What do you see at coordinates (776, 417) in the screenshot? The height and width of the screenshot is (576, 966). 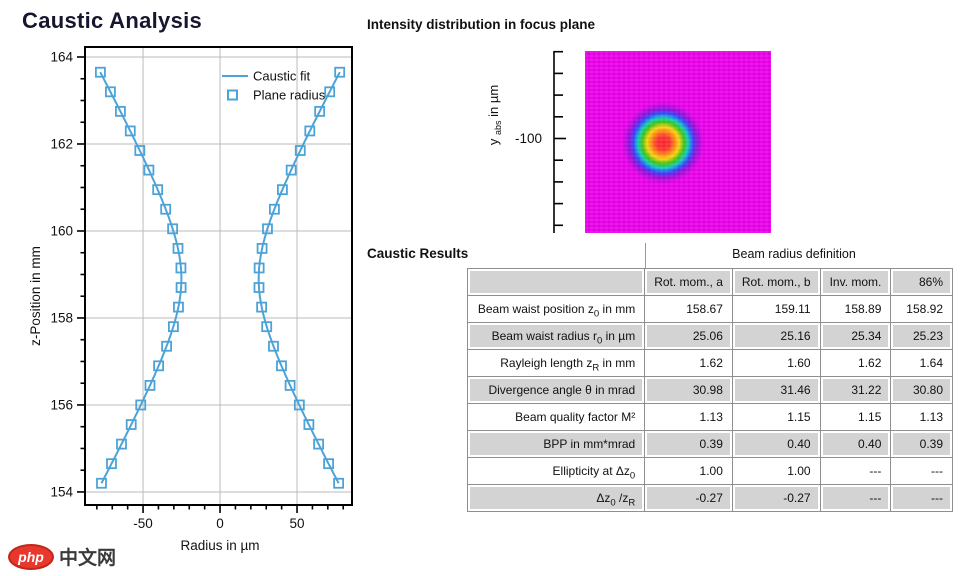 I see `value-cell: 1.15` at bounding box center [776, 417].